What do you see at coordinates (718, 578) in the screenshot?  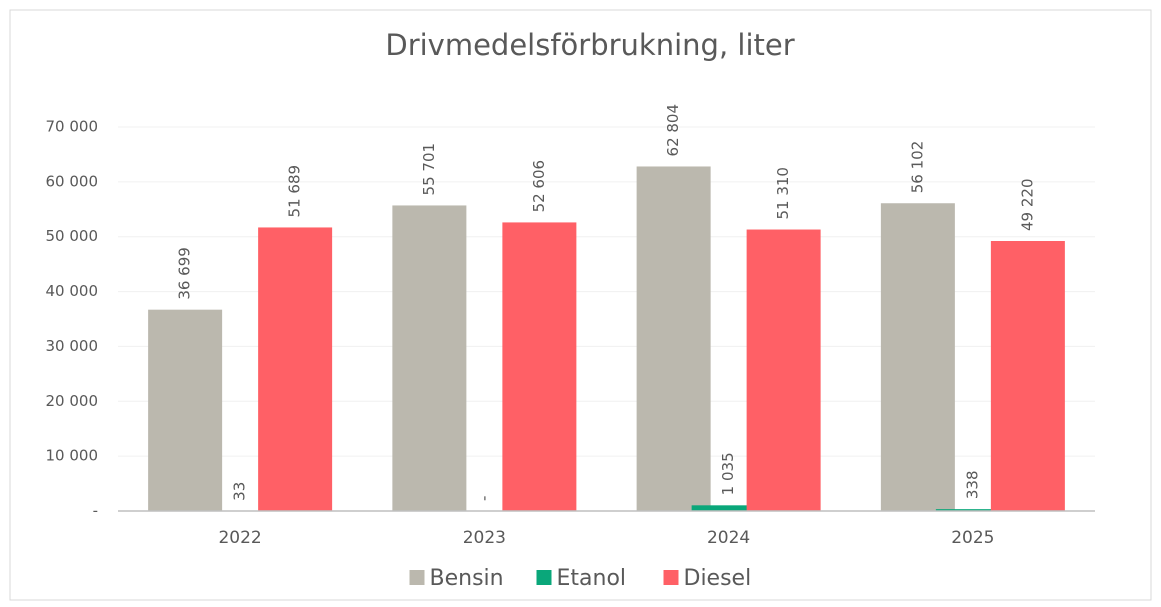 I see `legend-label: Diesel` at bounding box center [718, 578].